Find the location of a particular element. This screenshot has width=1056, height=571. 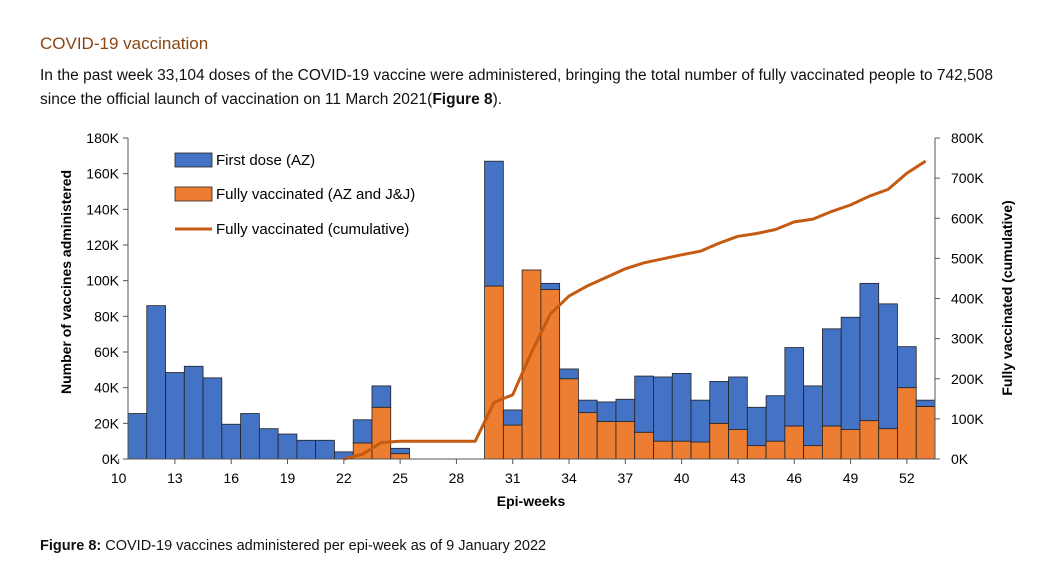

x-tick-label: 49 is located at coordinates (851, 478).